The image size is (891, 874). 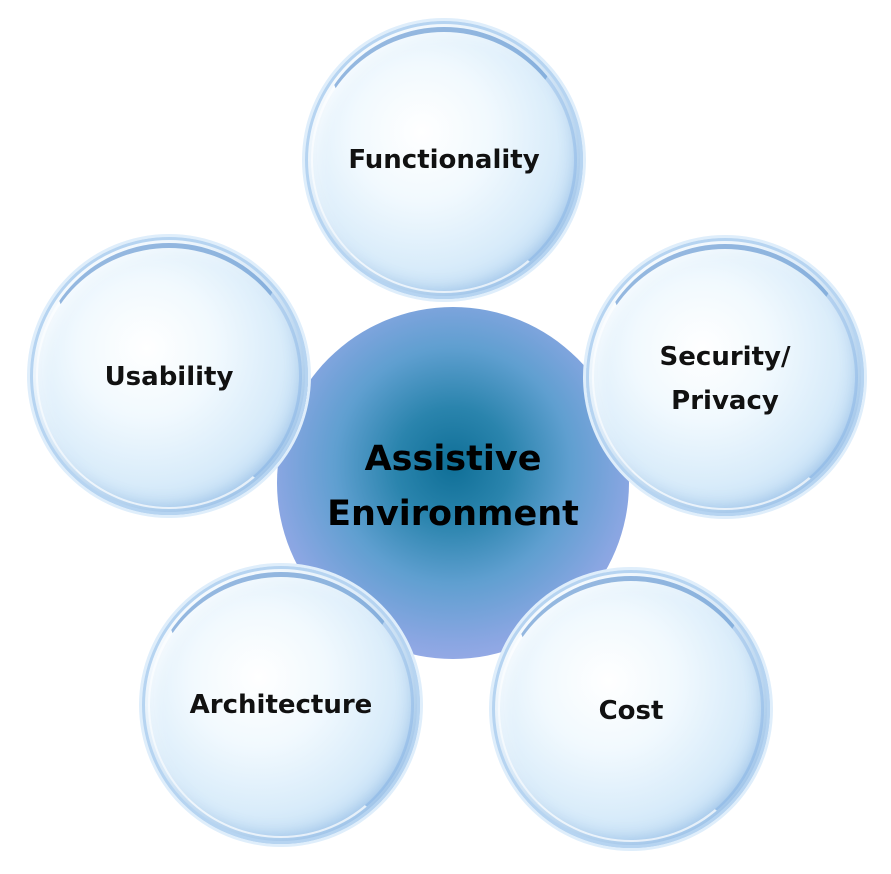 I want to click on bubble-security-label-line2: Privacy, so click(x=725, y=401).